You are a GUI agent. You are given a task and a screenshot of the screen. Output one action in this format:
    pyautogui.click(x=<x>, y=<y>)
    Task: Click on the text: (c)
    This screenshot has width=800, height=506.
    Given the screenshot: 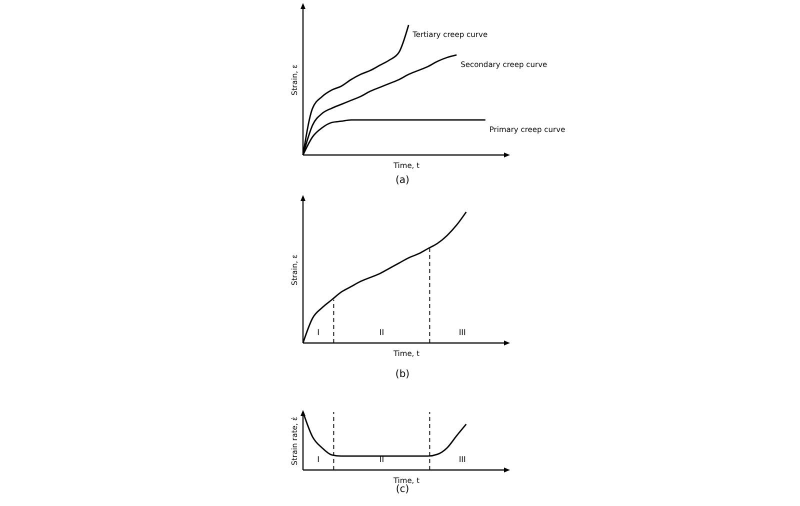 What is the action you would take?
    pyautogui.click(x=403, y=489)
    